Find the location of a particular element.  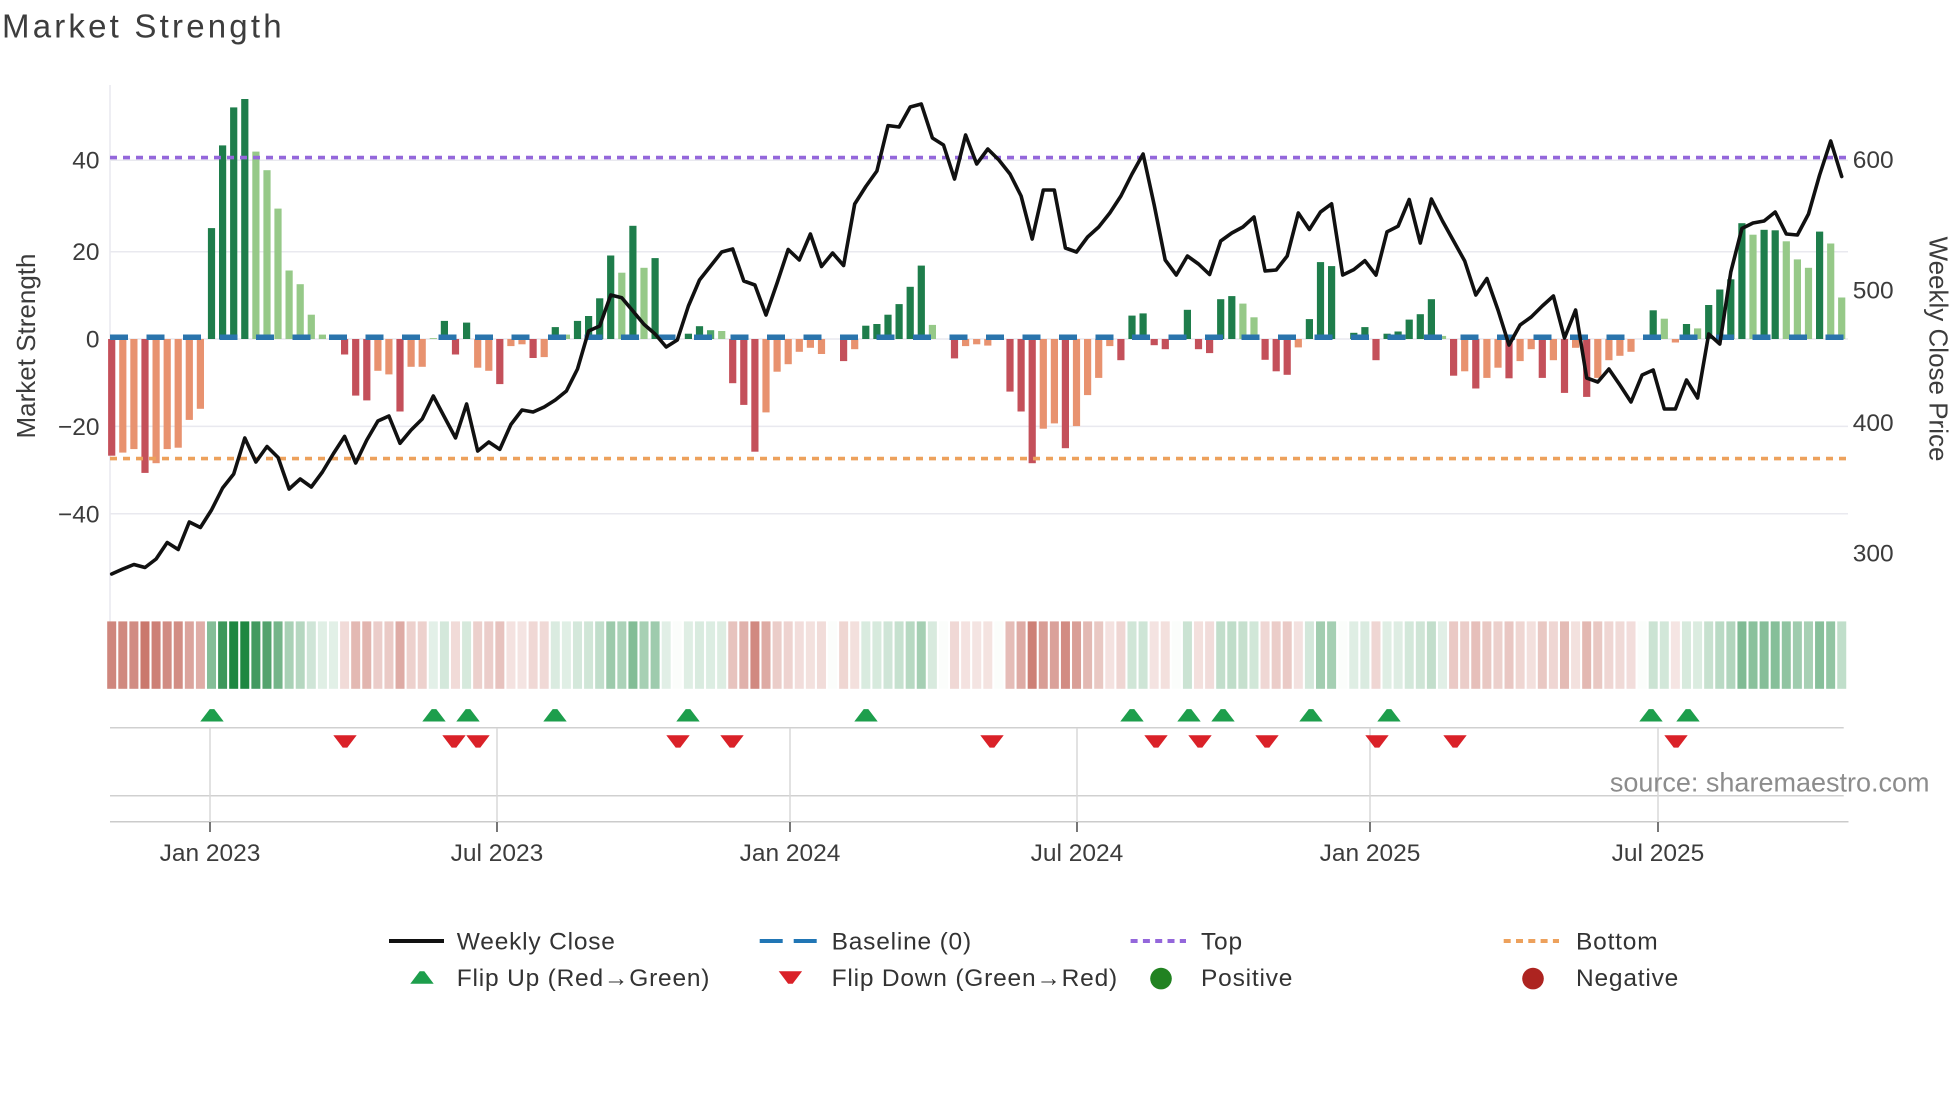

svg-text: Positive is located at coordinates (1247, 978).